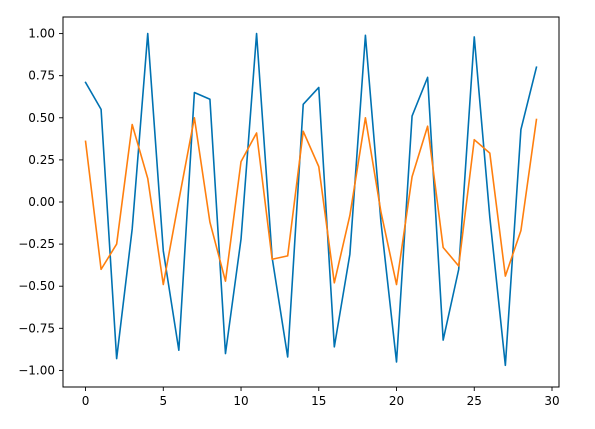 Image resolution: width=595 pixels, height=429 pixels. I want to click on x-tick-label: 15, so click(318, 401).